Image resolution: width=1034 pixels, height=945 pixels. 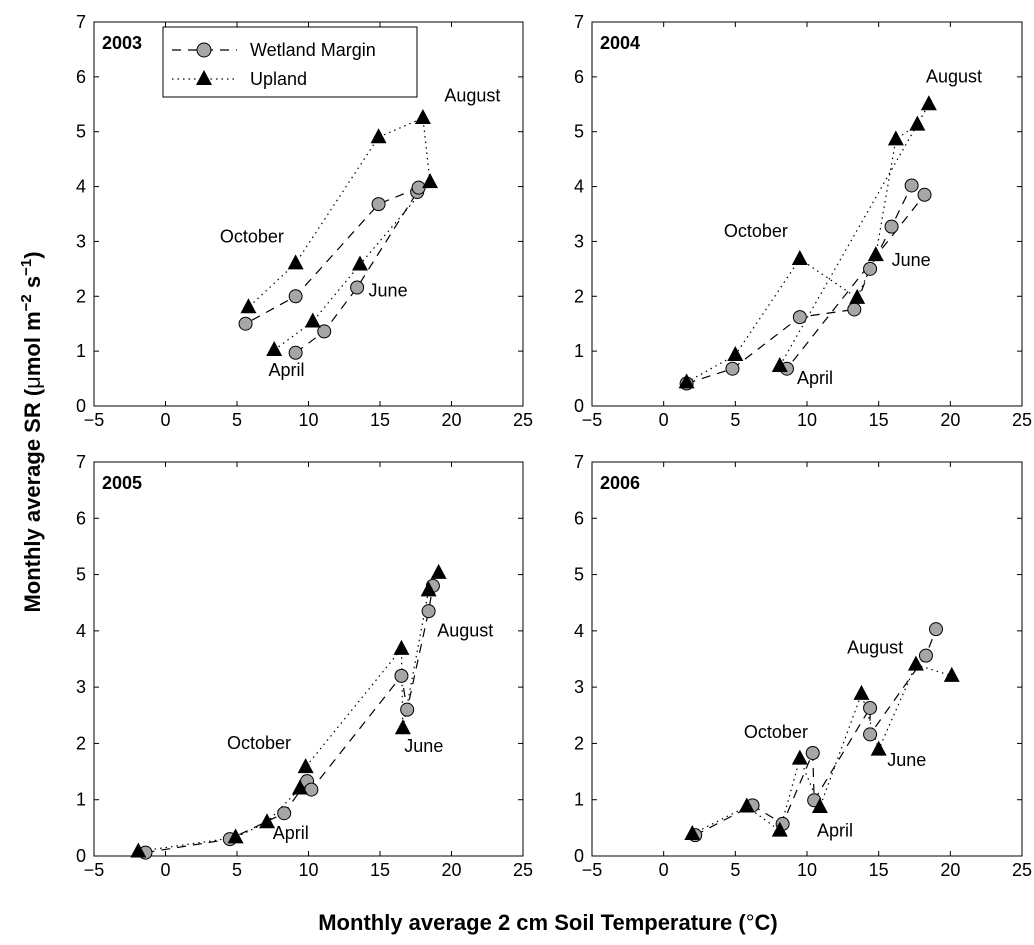 What do you see at coordinates (620, 43) in the screenshot?
I see `panel-label: 2004` at bounding box center [620, 43].